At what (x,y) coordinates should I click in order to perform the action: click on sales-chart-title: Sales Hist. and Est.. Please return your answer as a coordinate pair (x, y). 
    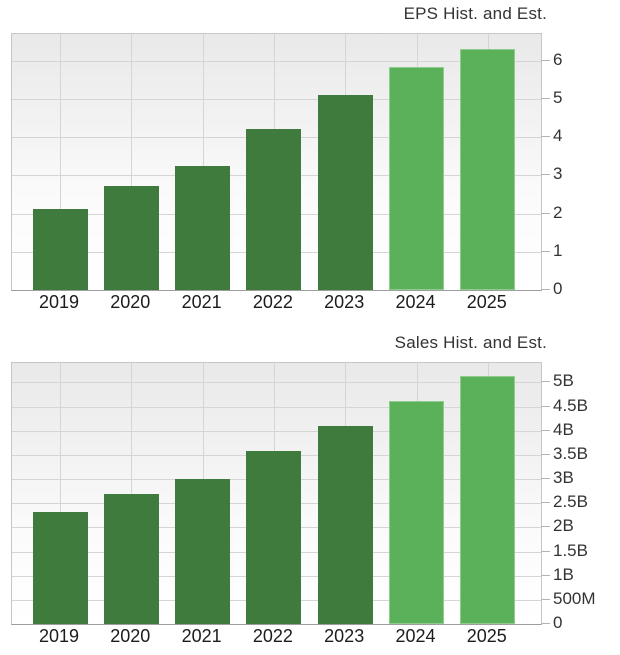
    Looking at the image, I should click on (470, 342).